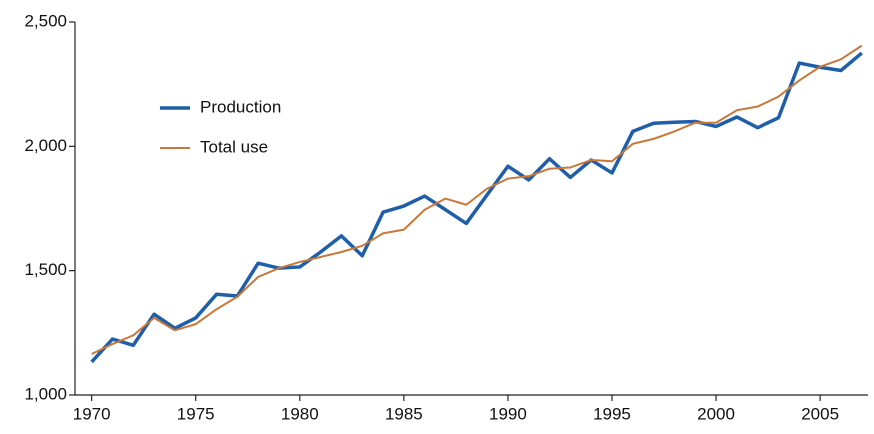  Describe the element at coordinates (716, 413) in the screenshot. I see `x-tick-label: 2000` at that location.